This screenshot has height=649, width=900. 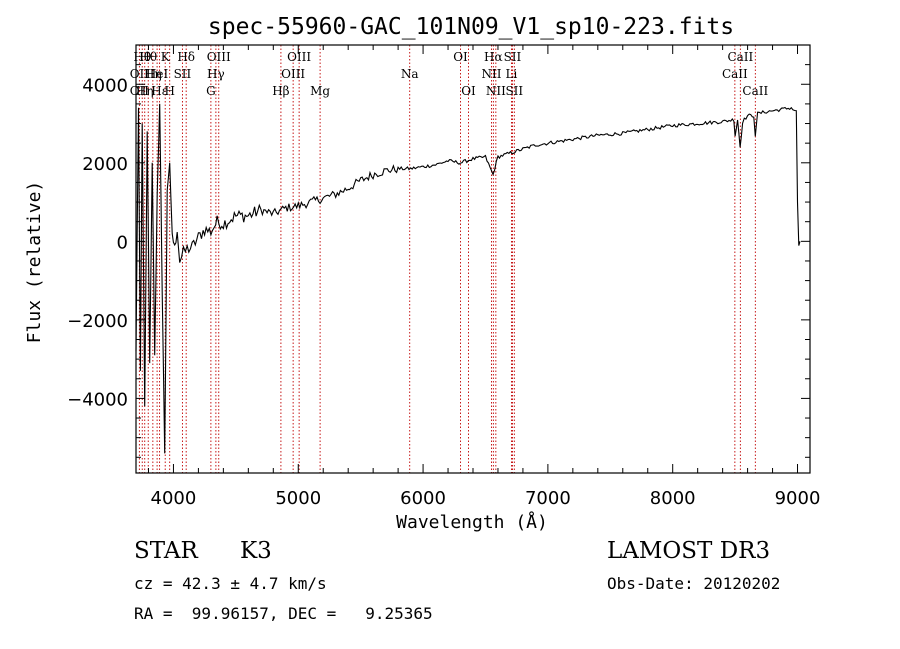 What do you see at coordinates (166, 57) in the screenshot?
I see `line-marker-label: K` at bounding box center [166, 57].